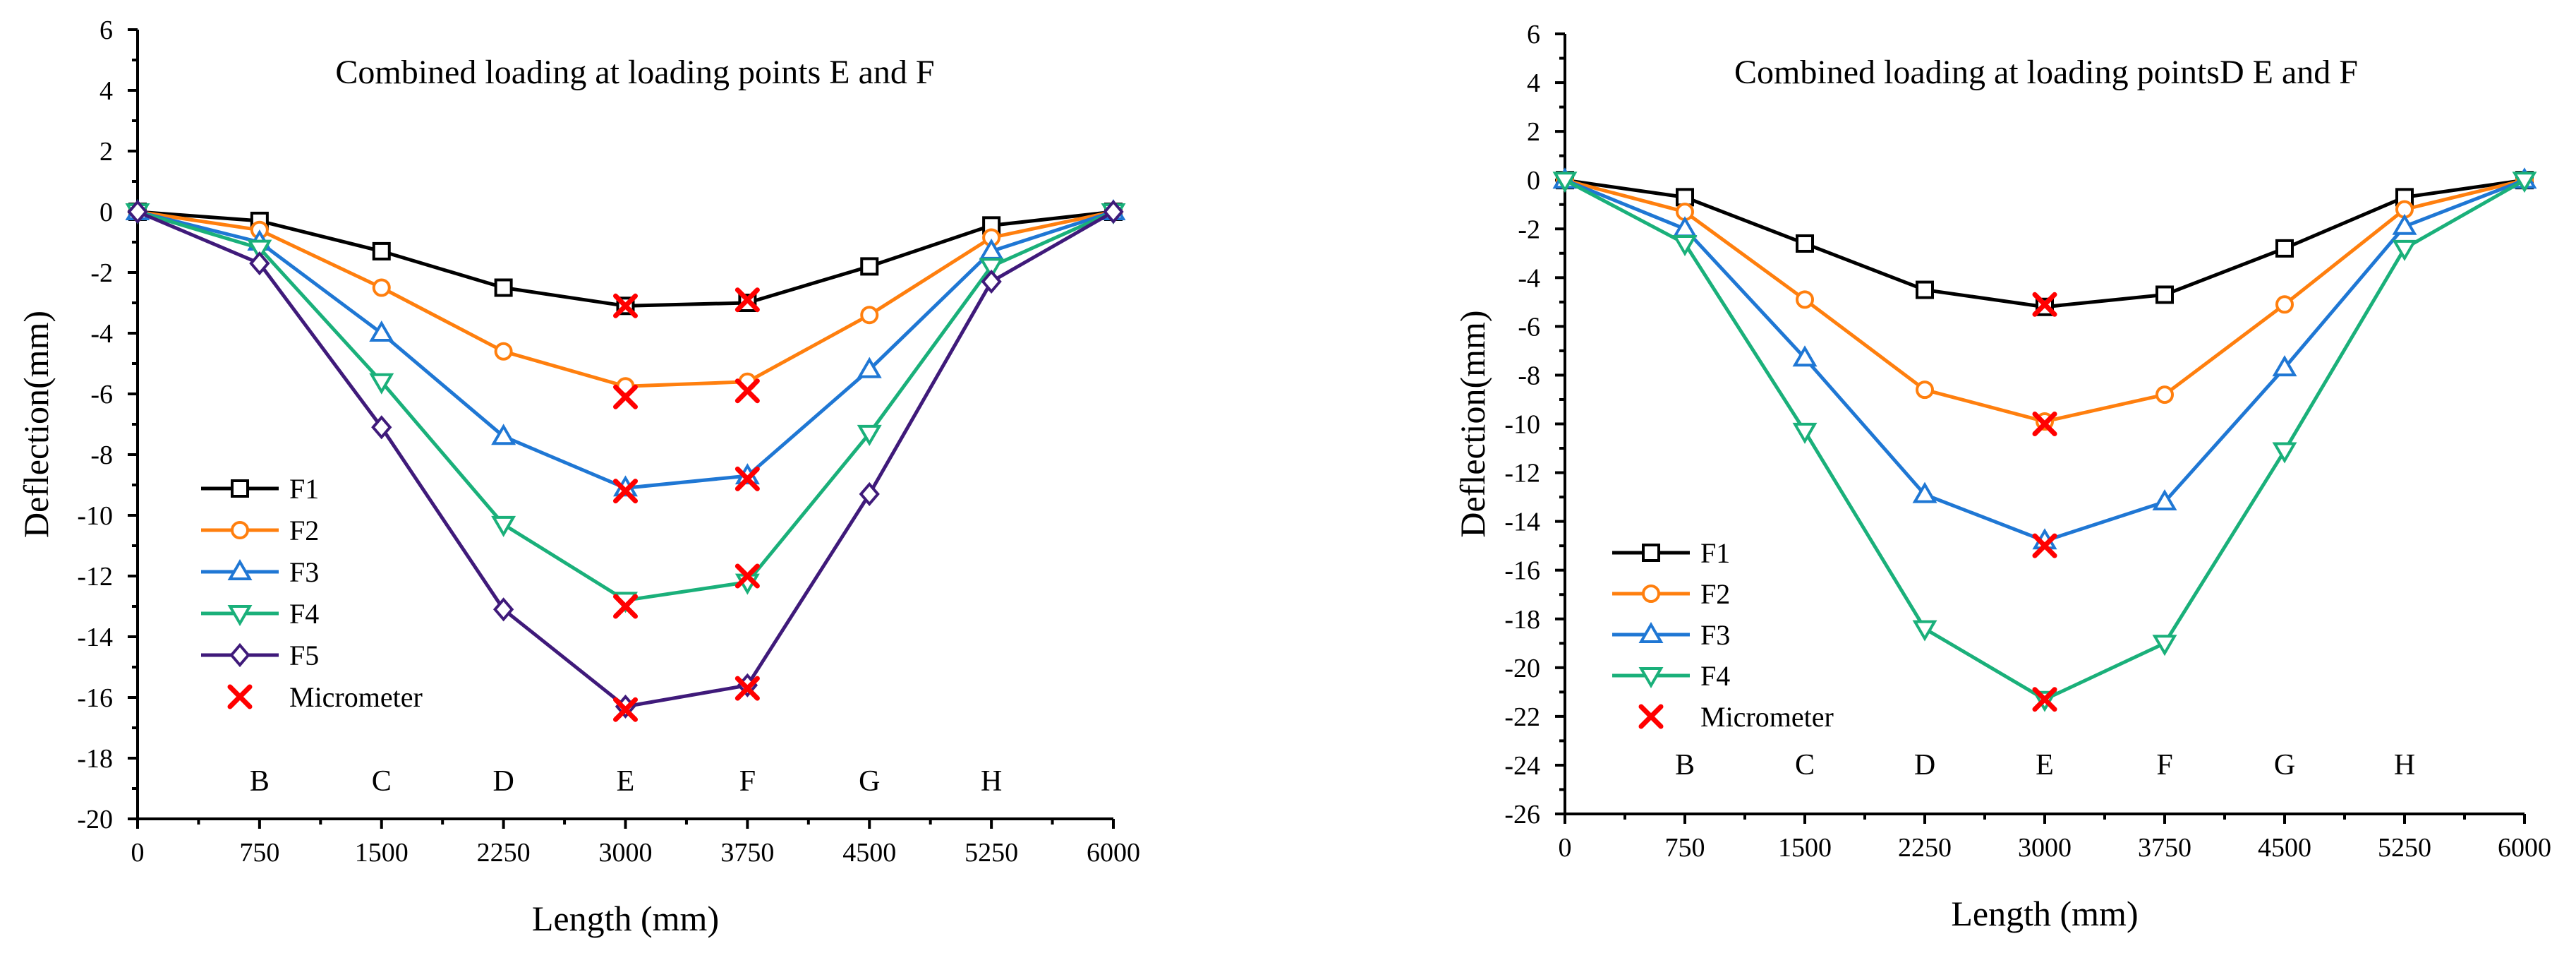  Describe the element at coordinates (504, 853) in the screenshot. I see `x-tick-label: 2250` at that location.